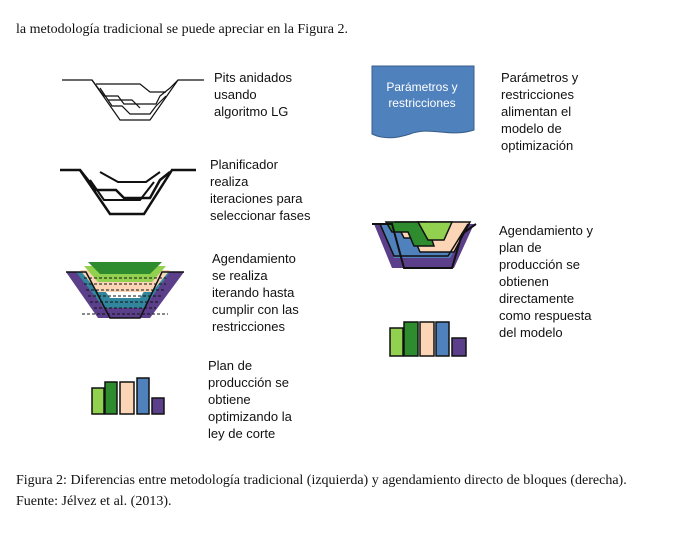 The width and height of the screenshot is (673, 535). What do you see at coordinates (128, 192) in the screenshot?
I see `planner-phases-icon` at bounding box center [128, 192].